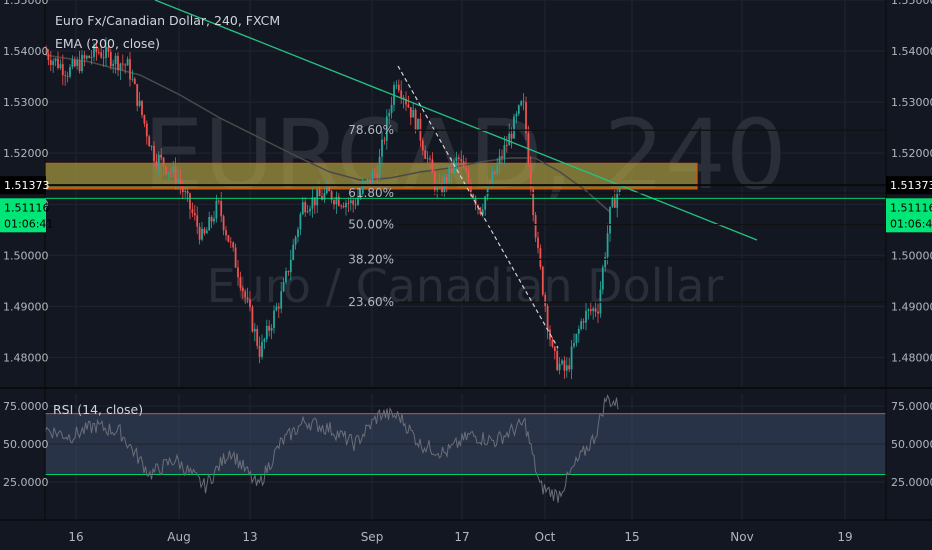  Describe the element at coordinates (371, 259) in the screenshot. I see `fib-level-label: 38.20%` at that location.